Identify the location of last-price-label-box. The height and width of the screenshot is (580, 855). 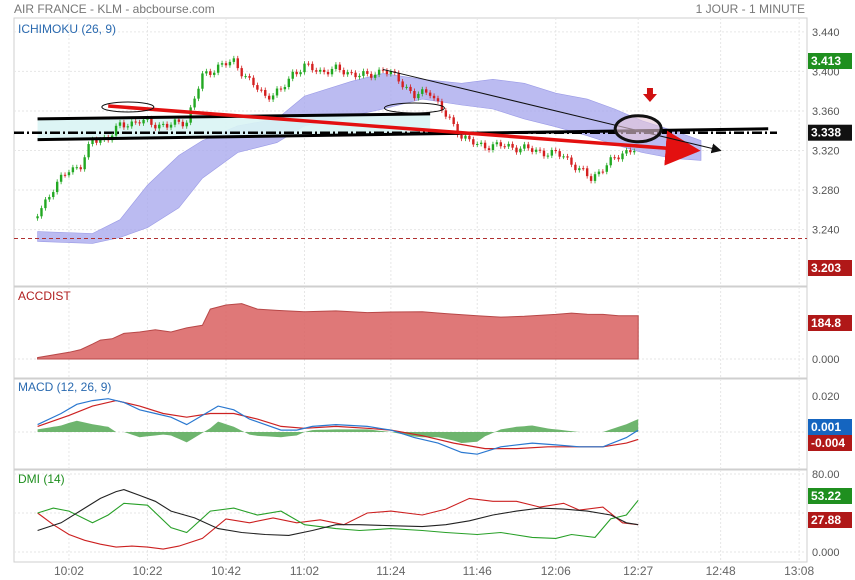
(830, 61).